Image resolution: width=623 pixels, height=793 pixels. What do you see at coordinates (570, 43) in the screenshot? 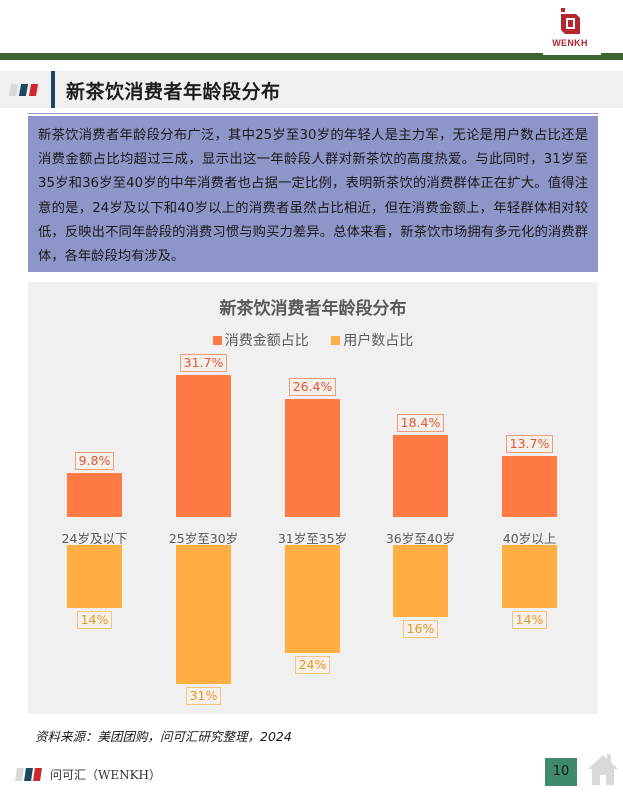
I see `logo-text: WENKH` at bounding box center [570, 43].